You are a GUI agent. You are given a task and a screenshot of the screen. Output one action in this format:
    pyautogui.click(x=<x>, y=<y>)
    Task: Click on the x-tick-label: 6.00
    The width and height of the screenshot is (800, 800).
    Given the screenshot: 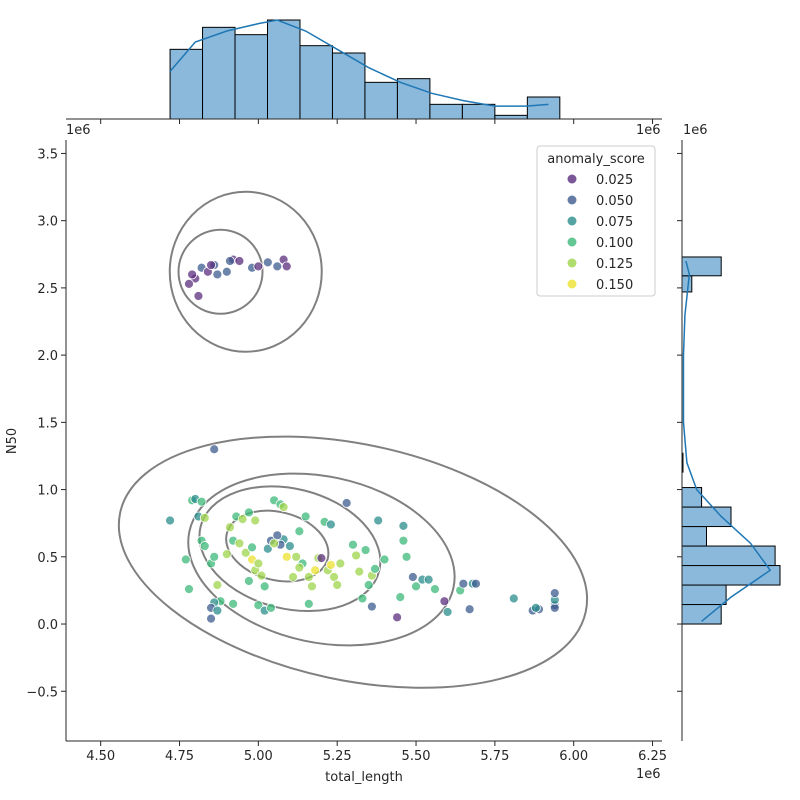 What is the action you would take?
    pyautogui.click(x=573, y=756)
    